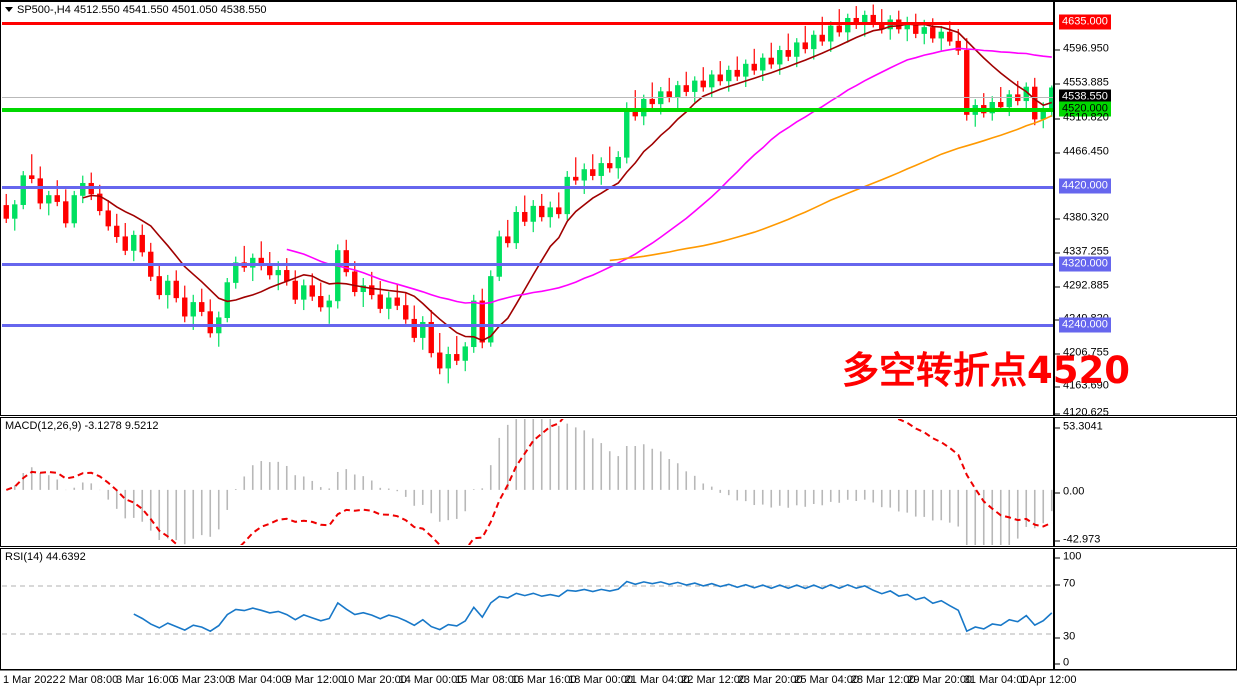 The image size is (1237, 693). What do you see at coordinates (1083, 426) in the screenshot?
I see `tick-text: 53.3041` at bounding box center [1083, 426].